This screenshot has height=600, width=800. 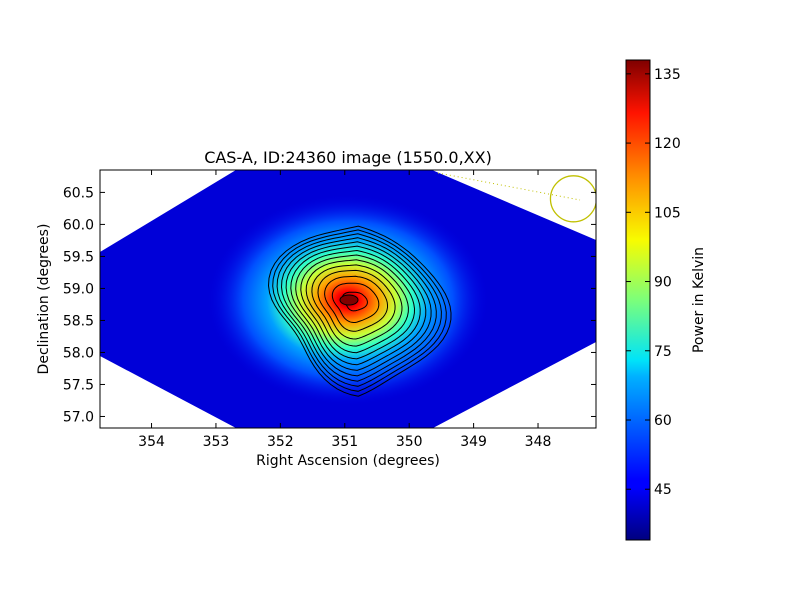 I want to click on peak-core, so click(x=349, y=300).